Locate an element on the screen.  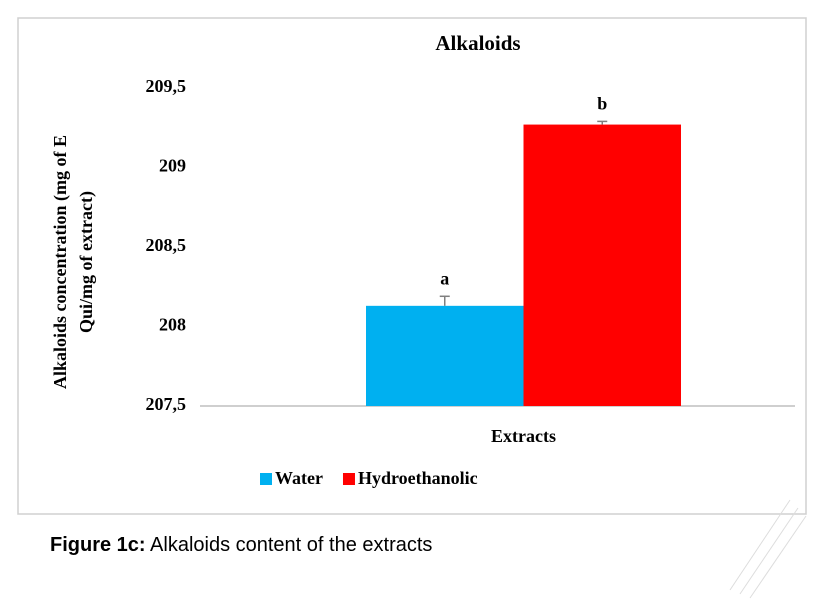
y-axis-label: Qui/mg of extract) is located at coordinates (86, 262).